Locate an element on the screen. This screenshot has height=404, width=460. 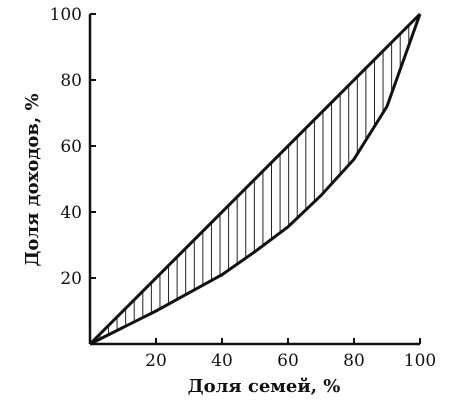
y-axis-title: Доля доходов, % is located at coordinates (32, 179).